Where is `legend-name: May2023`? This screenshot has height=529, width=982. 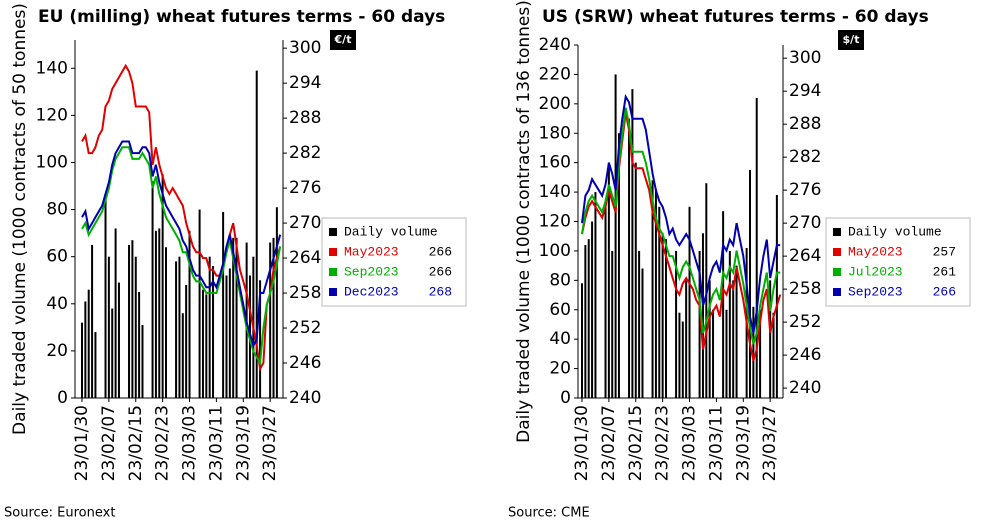
legend-name: May2023 is located at coordinates (371, 251).